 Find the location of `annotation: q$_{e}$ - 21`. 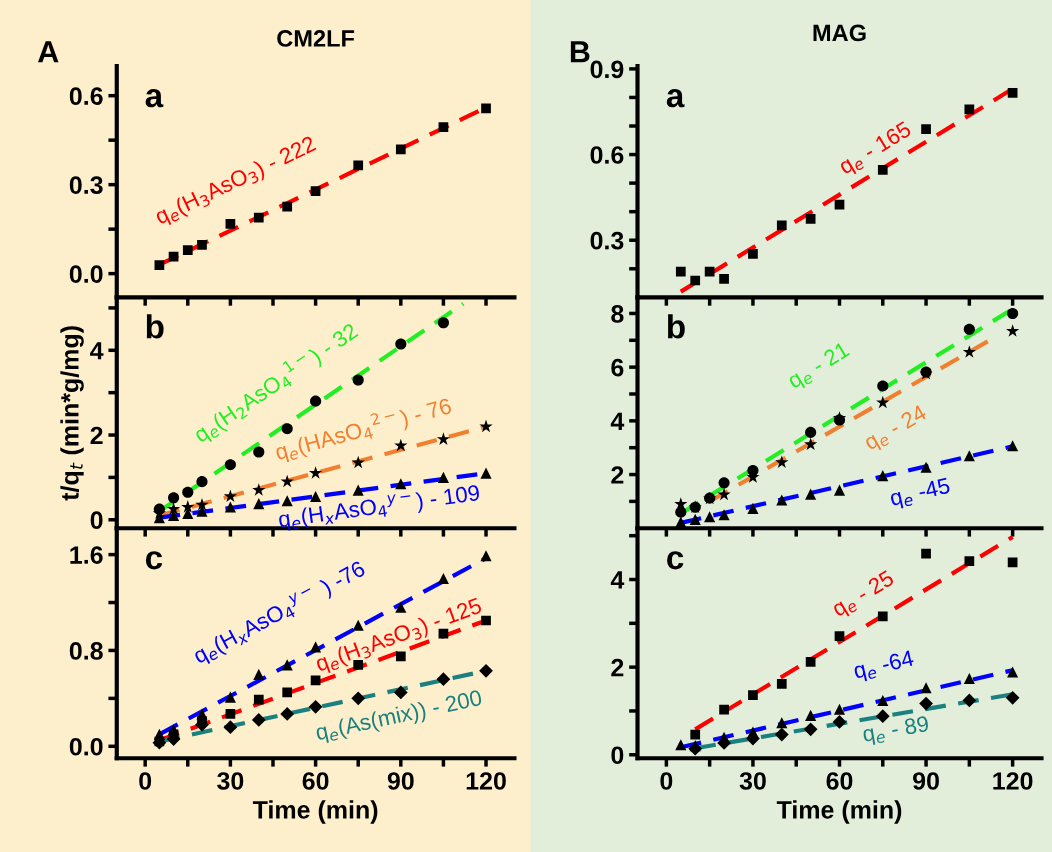

annotation: q$_{e}$ - 21 is located at coordinates (819, 367).